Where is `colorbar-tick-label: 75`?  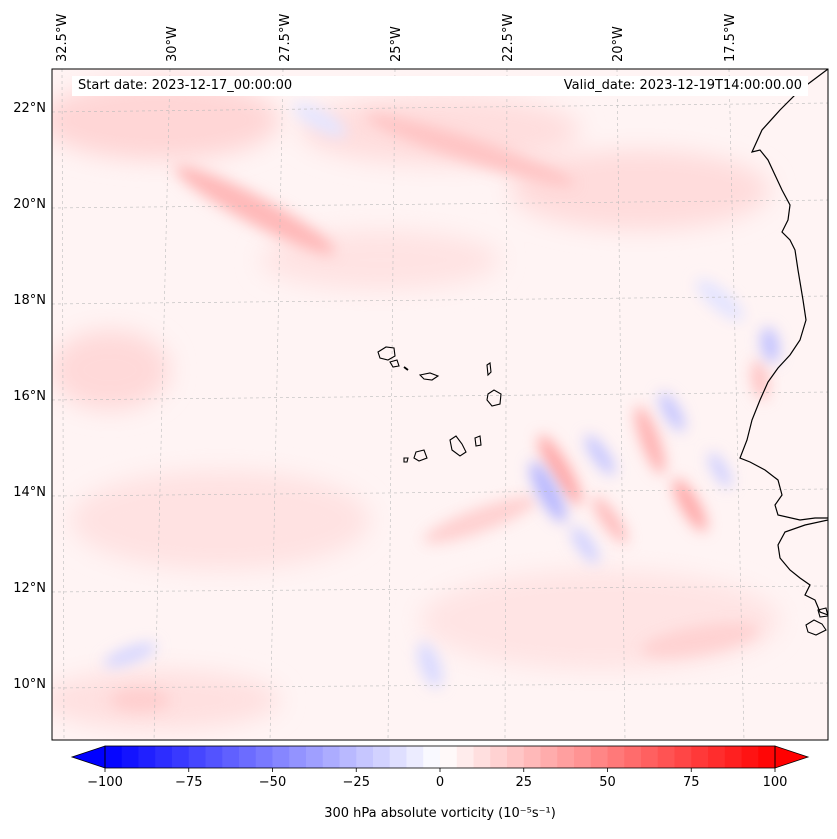
colorbar-tick-label: 75 is located at coordinates (691, 782).